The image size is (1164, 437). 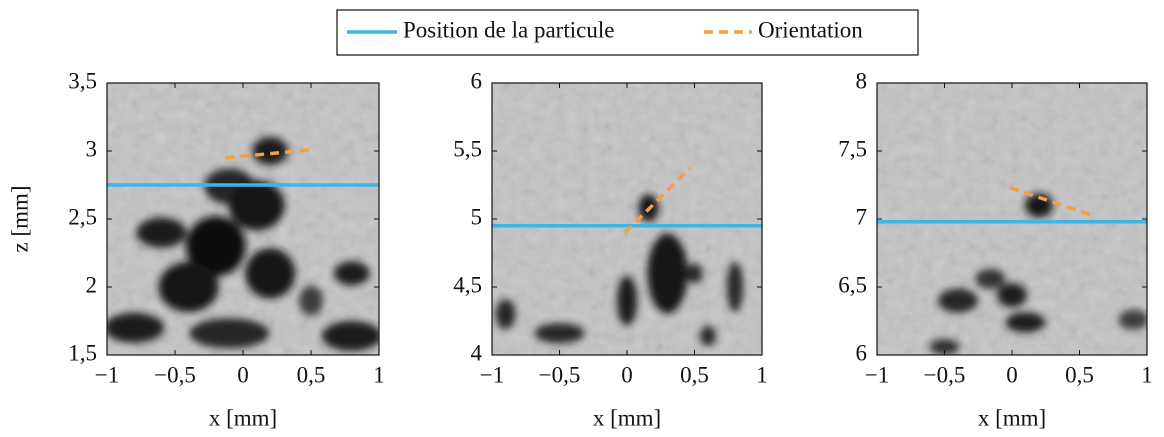 I want to click on y-tick-label: 7, so click(x=862, y=216).